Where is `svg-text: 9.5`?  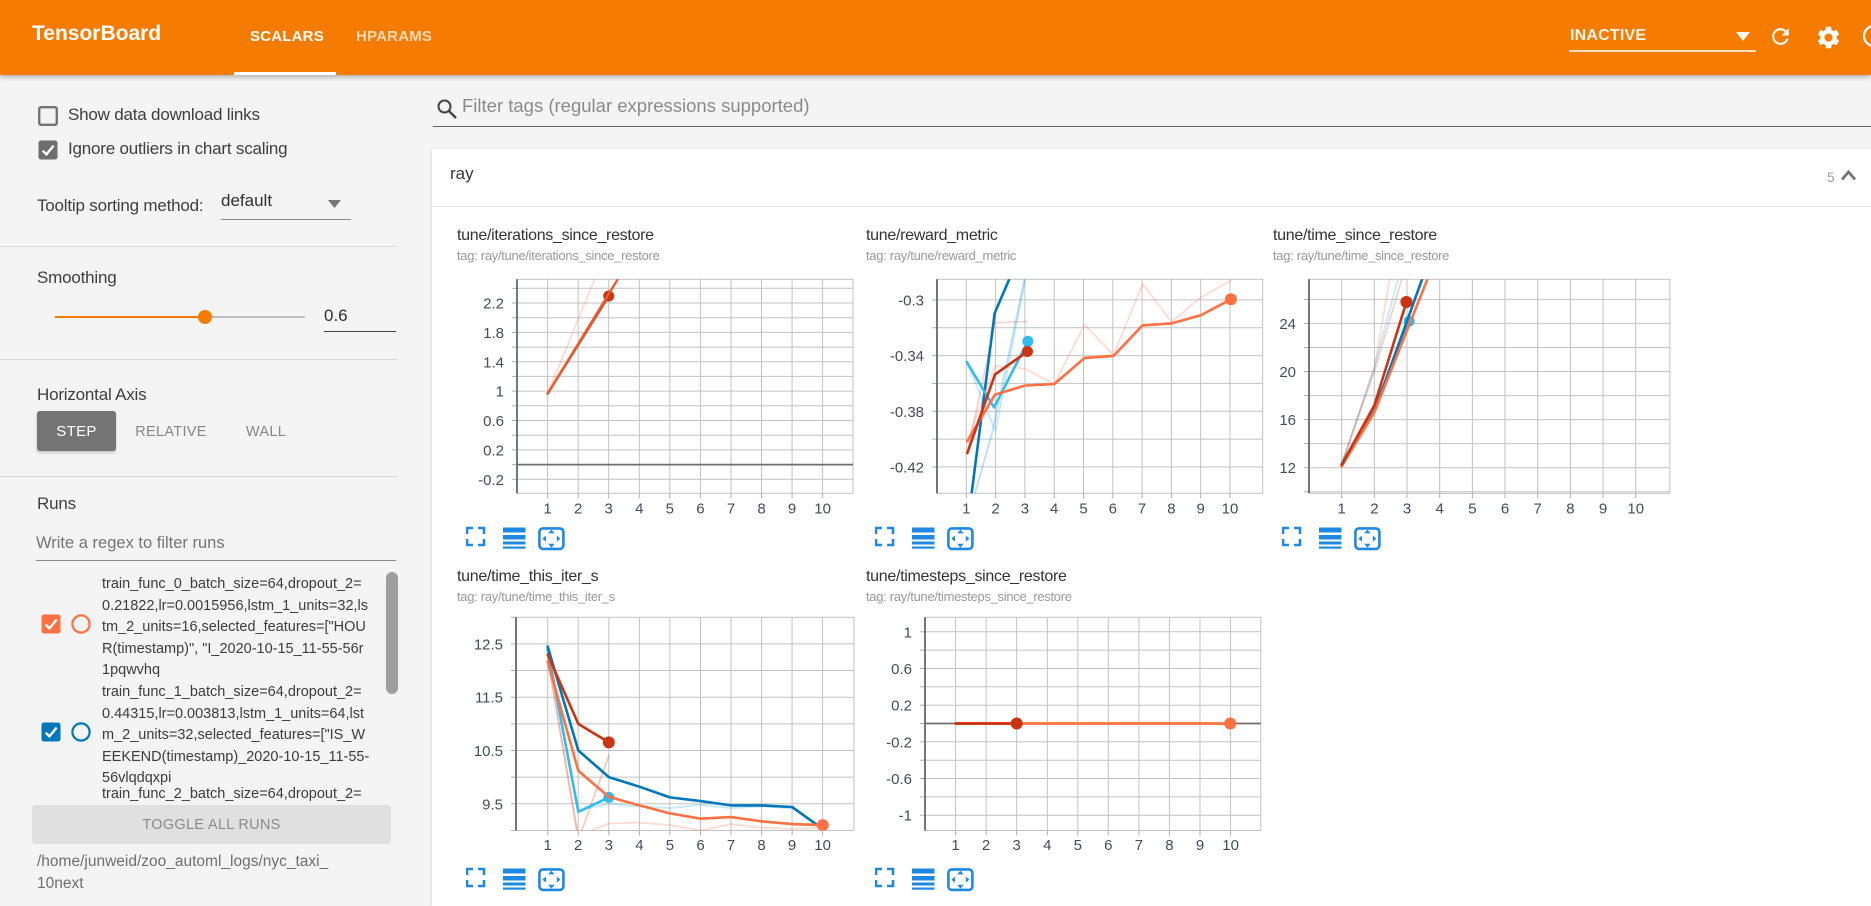
svg-text: 9.5 is located at coordinates (493, 804).